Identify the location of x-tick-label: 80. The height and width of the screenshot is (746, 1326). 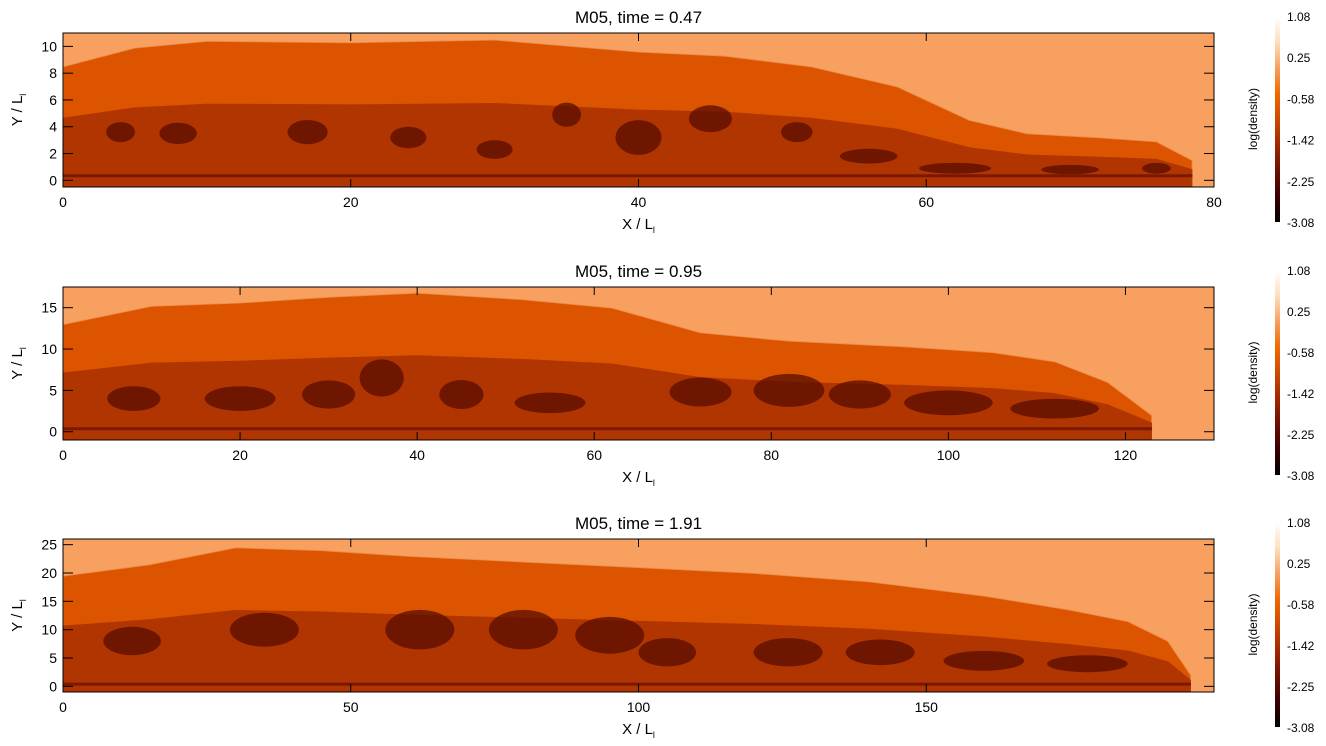
(1214, 202).